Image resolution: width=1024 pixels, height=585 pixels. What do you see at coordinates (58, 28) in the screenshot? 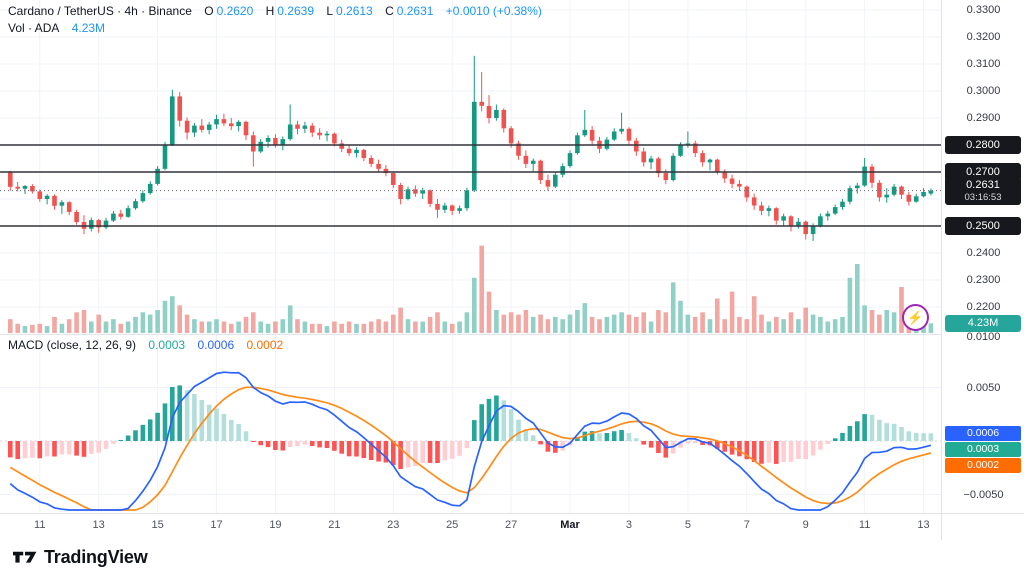
I see `volume-legend: Vol · ADA 4.23M` at bounding box center [58, 28].